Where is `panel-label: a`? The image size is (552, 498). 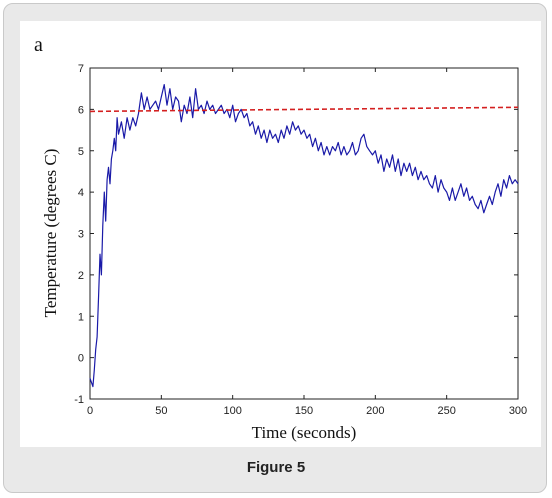
panel-label: a is located at coordinates (38, 45).